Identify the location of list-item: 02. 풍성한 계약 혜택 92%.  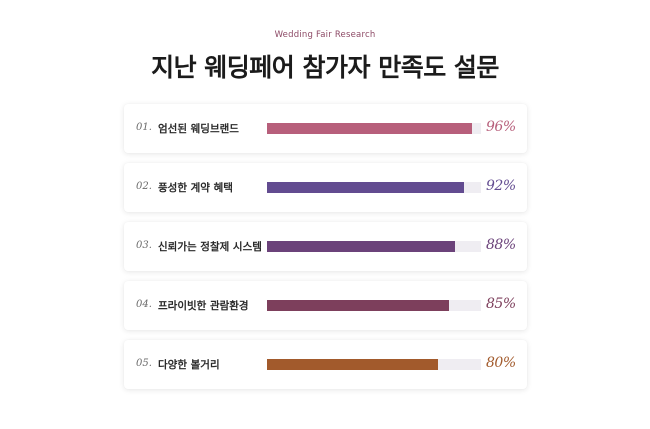
(325, 187).